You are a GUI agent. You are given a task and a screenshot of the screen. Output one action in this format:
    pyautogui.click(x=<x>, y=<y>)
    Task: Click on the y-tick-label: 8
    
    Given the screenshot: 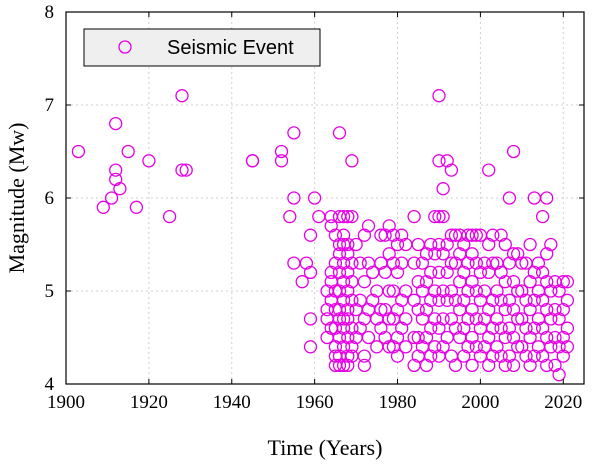 What is the action you would take?
    pyautogui.click(x=50, y=12)
    